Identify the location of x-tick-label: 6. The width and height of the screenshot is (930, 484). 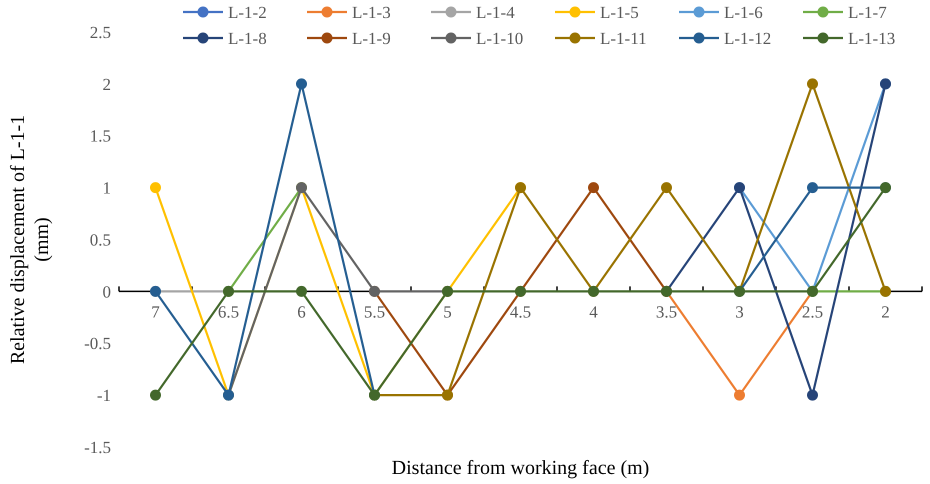
(301, 312).